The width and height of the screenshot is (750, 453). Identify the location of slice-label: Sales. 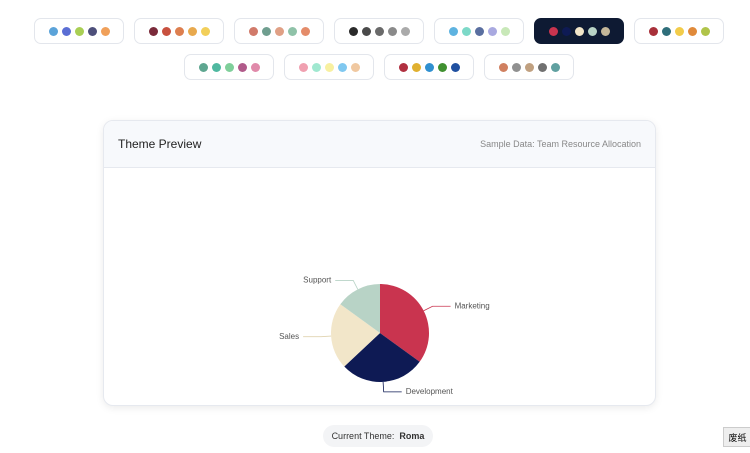
(289, 336).